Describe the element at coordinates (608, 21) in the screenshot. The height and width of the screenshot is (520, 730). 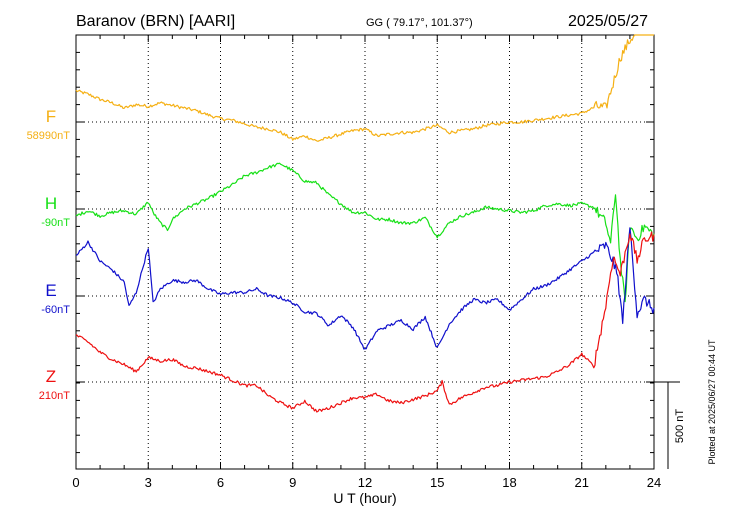
I see `chart-date: 2025/05/27` at that location.